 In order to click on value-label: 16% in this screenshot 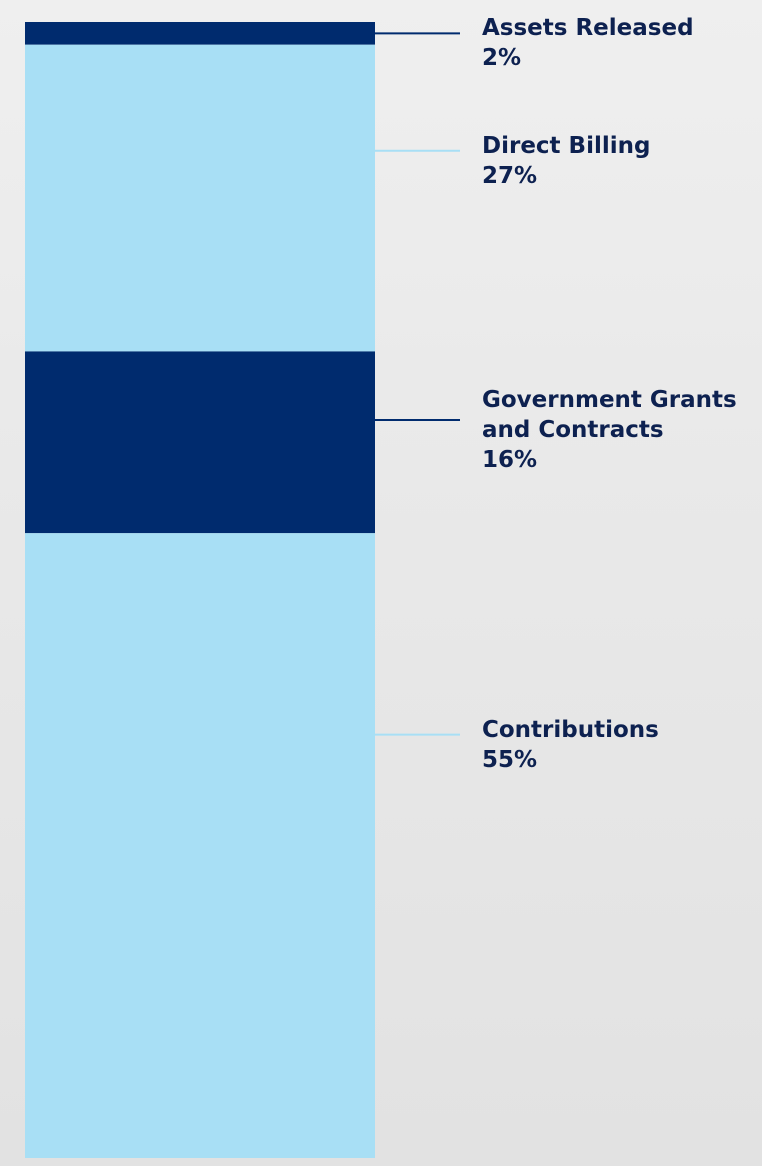, I will do `click(510, 459)`.